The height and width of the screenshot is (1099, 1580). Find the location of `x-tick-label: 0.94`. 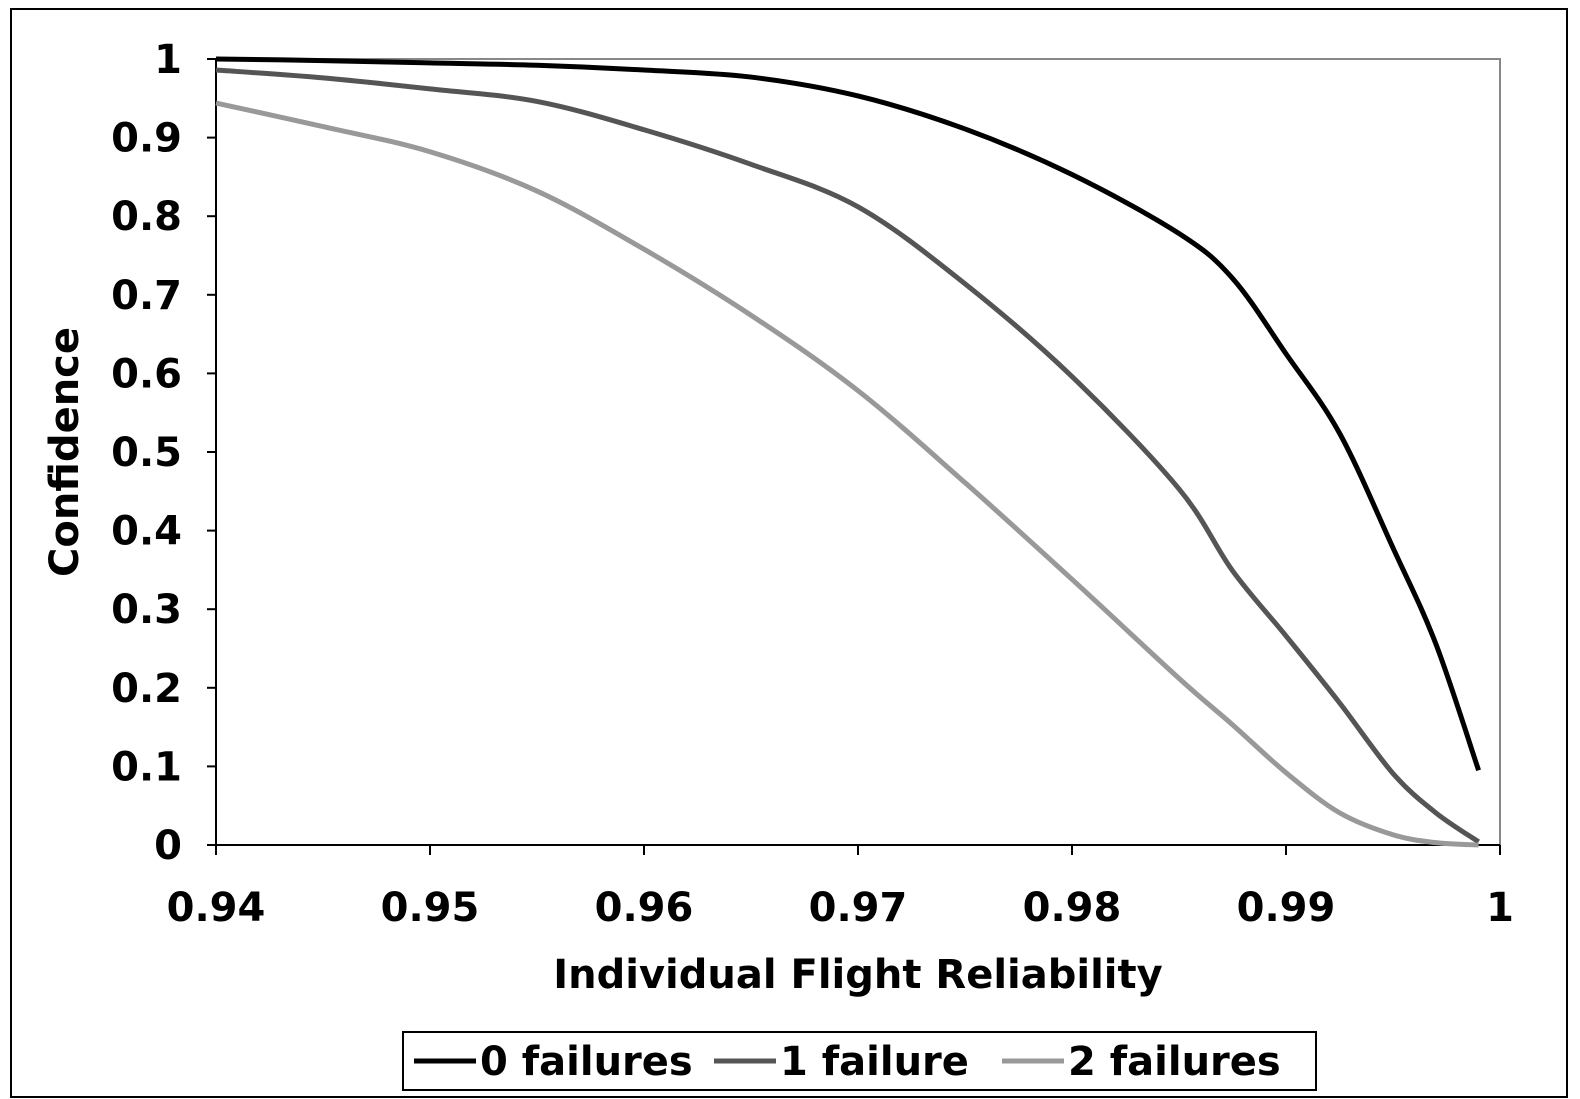

x-tick-label: 0.94 is located at coordinates (216, 908).